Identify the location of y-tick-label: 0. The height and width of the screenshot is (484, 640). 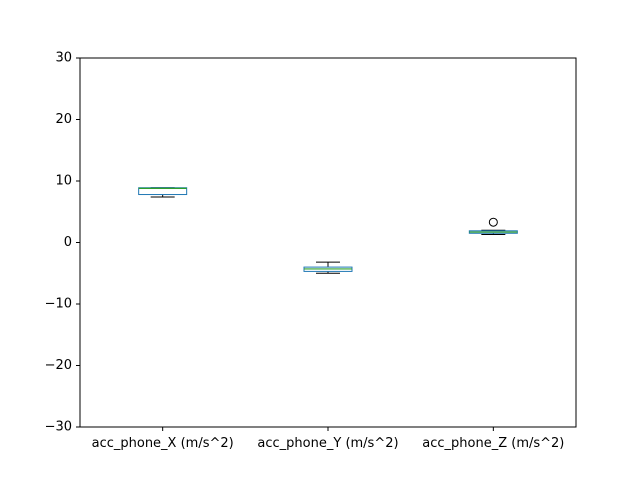
(68, 242).